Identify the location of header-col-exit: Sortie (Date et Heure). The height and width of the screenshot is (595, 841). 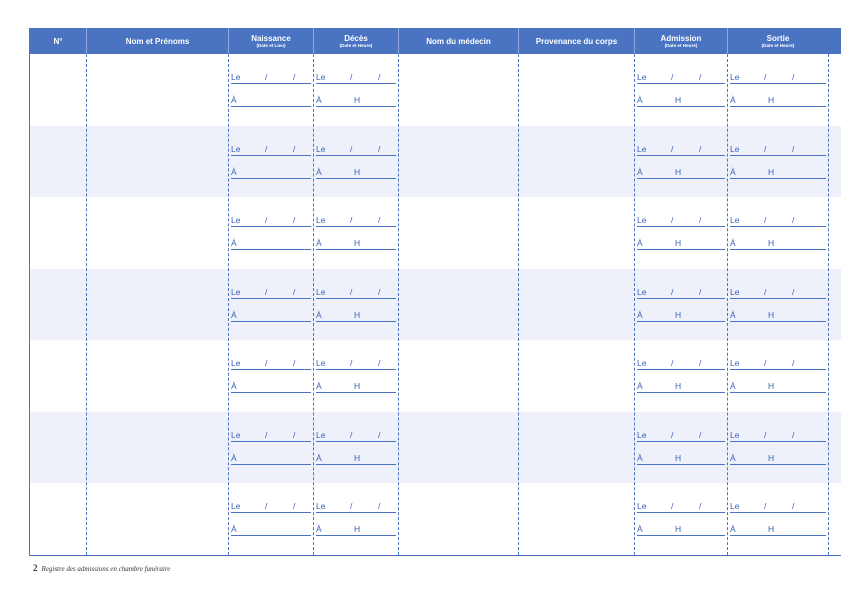
(777, 41).